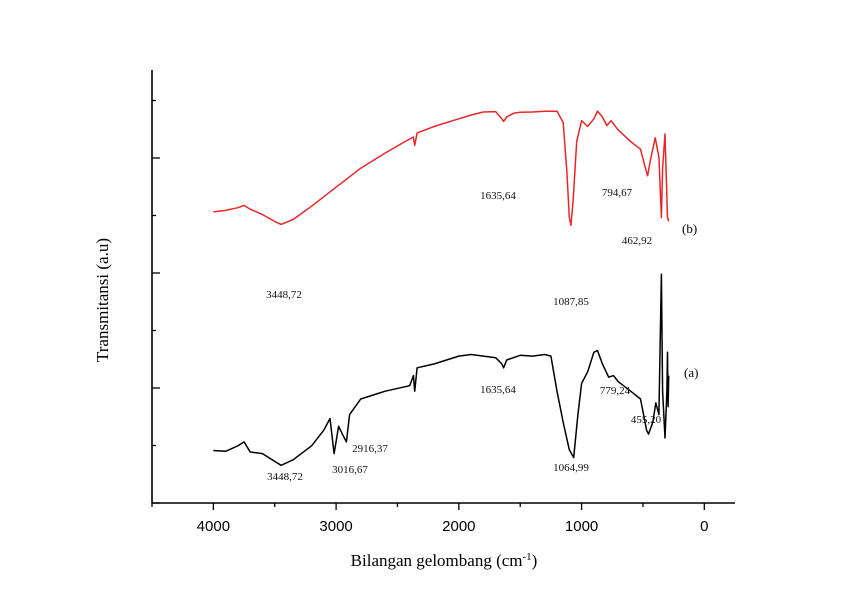 The width and height of the screenshot is (853, 603). What do you see at coordinates (441, 168) in the screenshot?
I see `series-line-b` at bounding box center [441, 168].